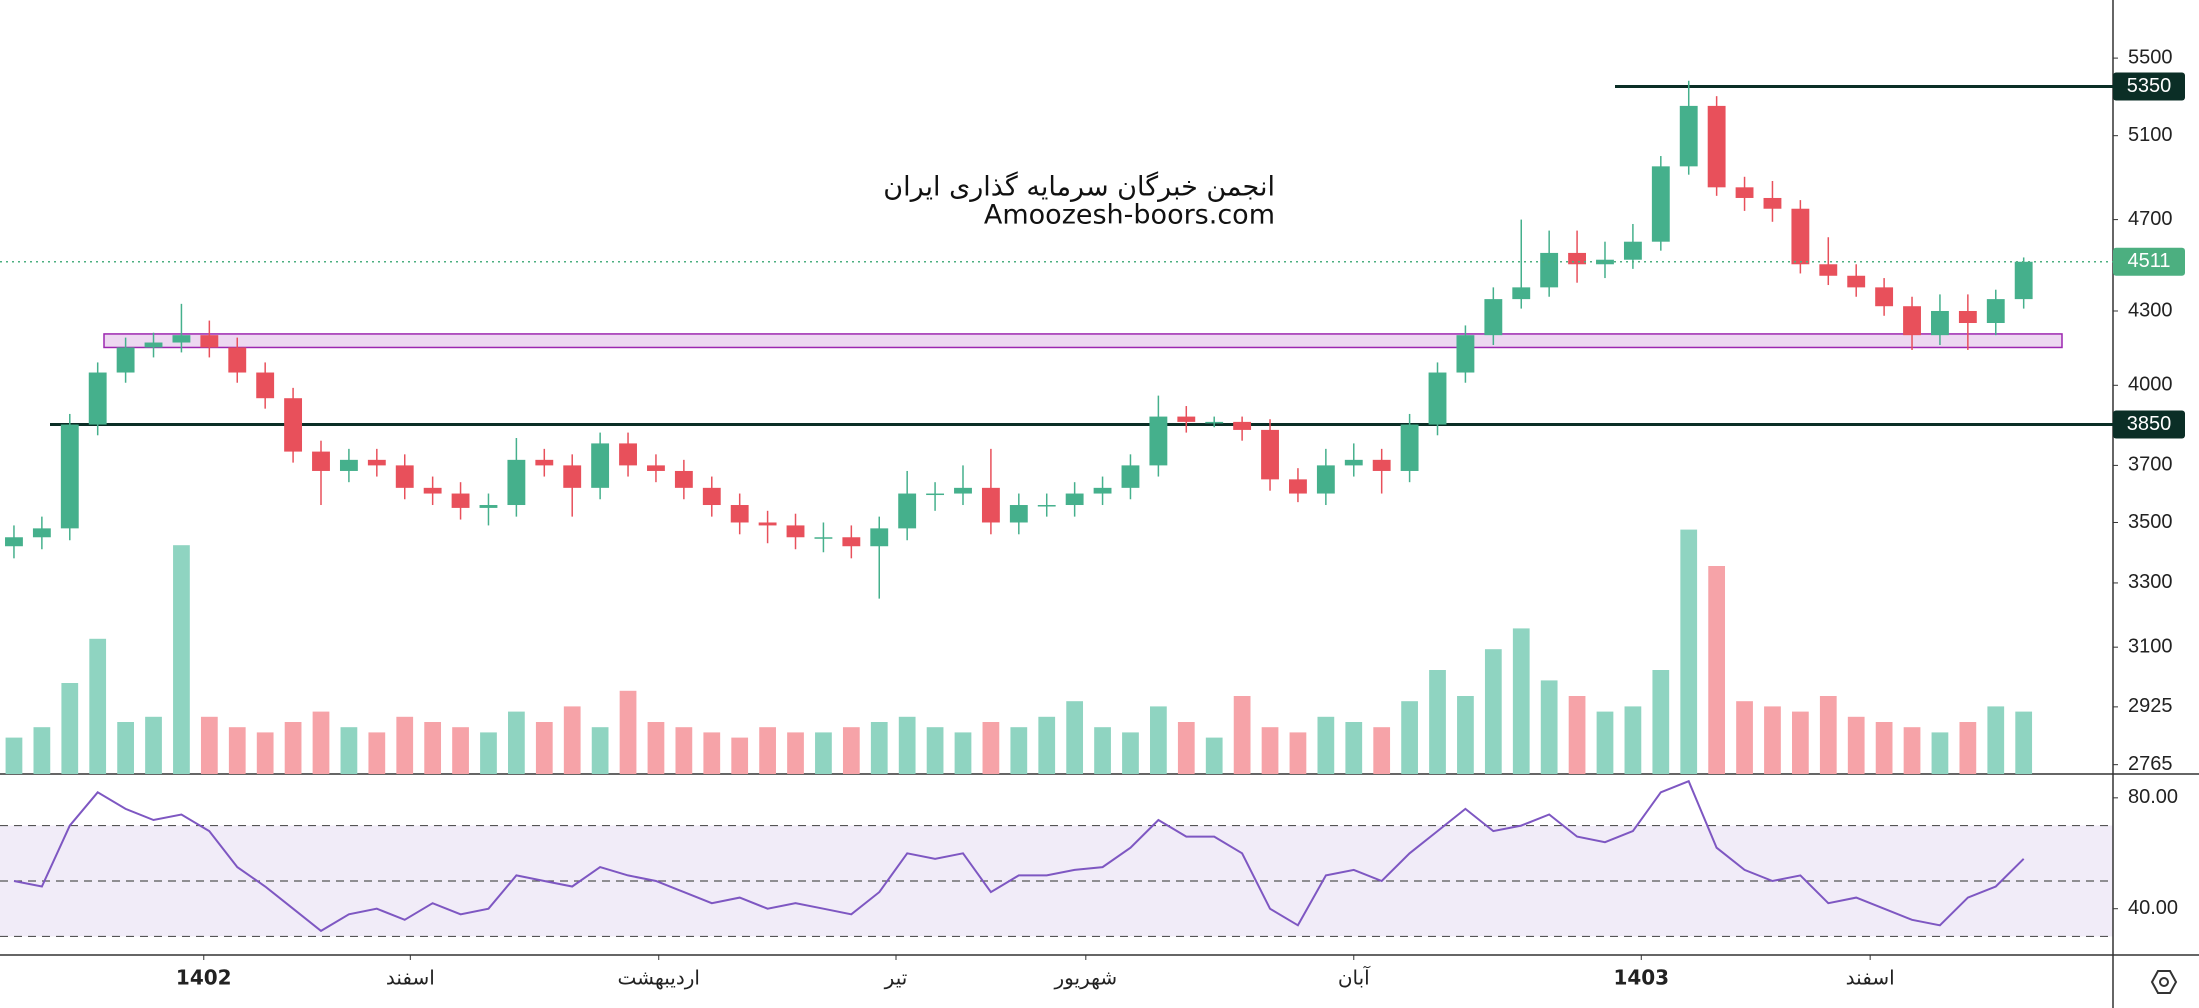 This screenshot has height=1008, width=2199. Describe the element at coordinates (2153, 908) in the screenshot. I see `rsi-tick-label: 40.00` at that location.